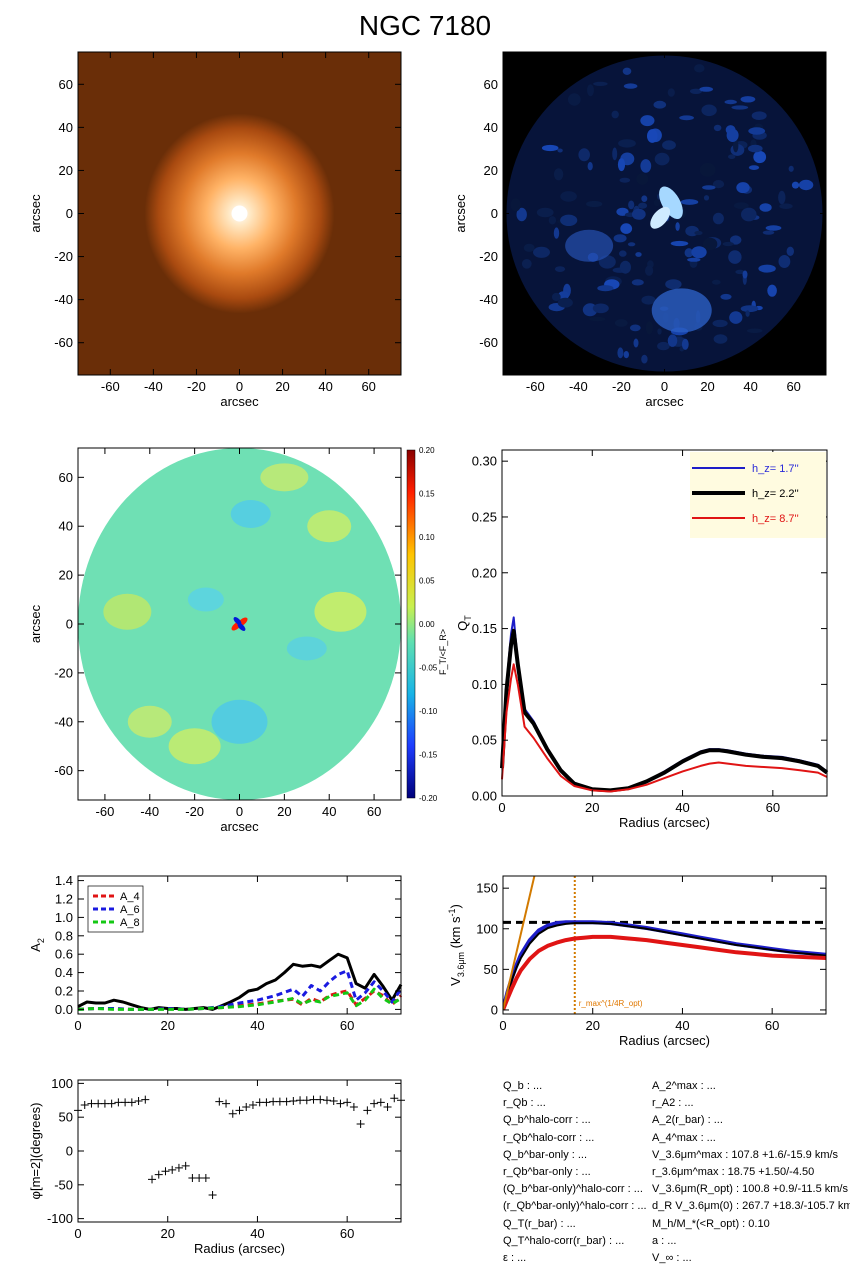 The image size is (850, 1275). I want to click on rotation-series-line, so click(664, 965).